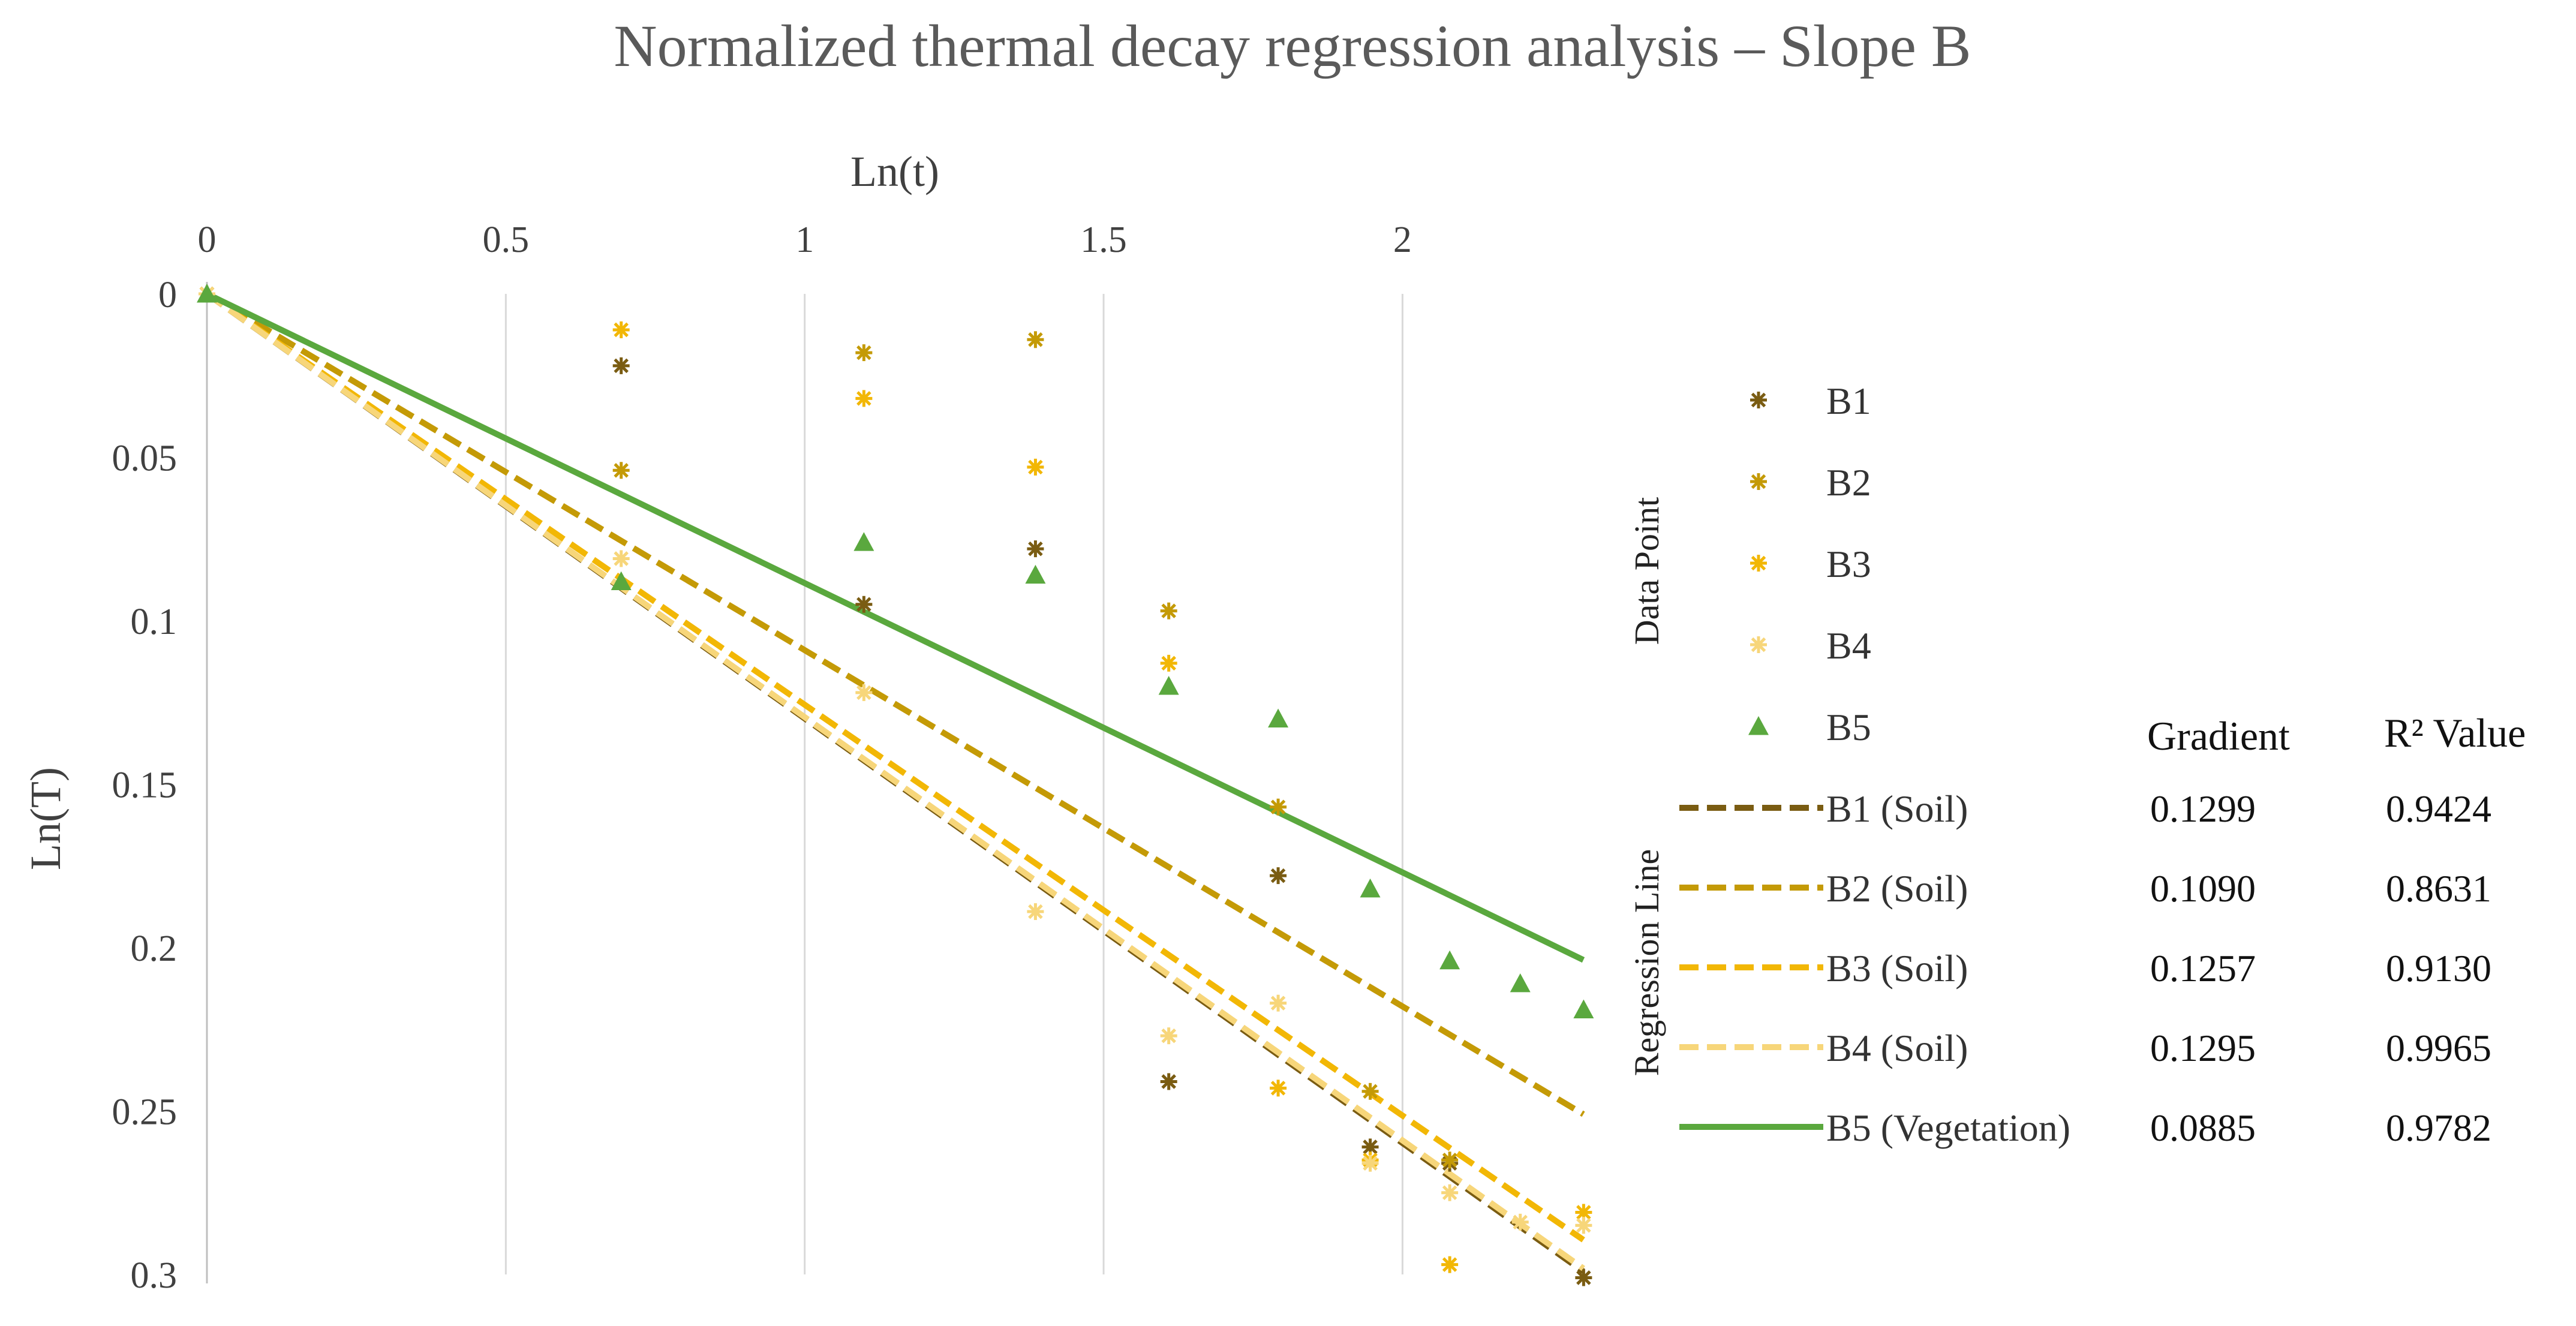  What do you see at coordinates (2439, 1048) in the screenshot?
I see `r2-value: 0.9965` at bounding box center [2439, 1048].